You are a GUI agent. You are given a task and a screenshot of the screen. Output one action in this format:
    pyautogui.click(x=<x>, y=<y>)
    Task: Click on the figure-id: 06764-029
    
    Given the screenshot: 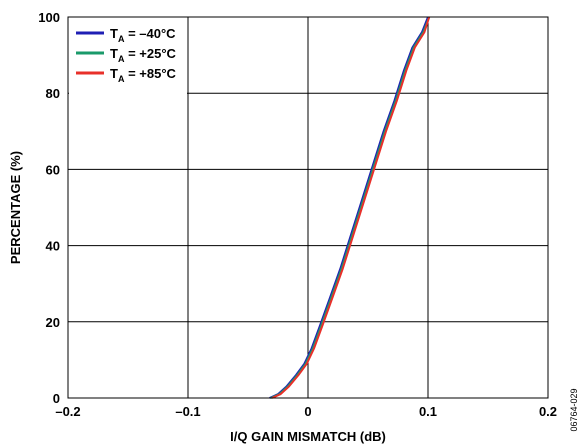 What is the action you would take?
    pyautogui.click(x=574, y=409)
    